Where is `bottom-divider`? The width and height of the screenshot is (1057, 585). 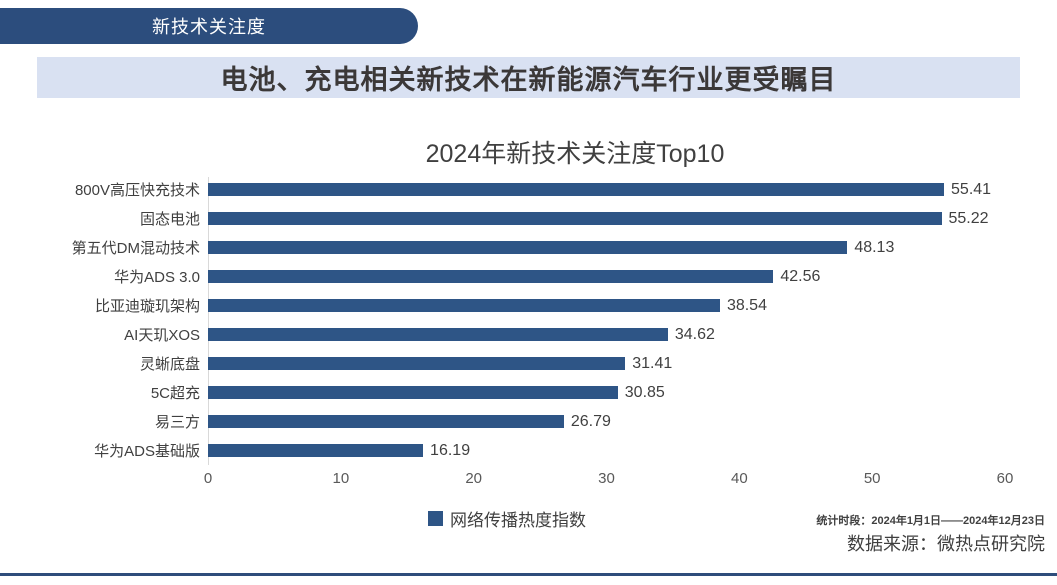
bottom-divider is located at coordinates (528, 574).